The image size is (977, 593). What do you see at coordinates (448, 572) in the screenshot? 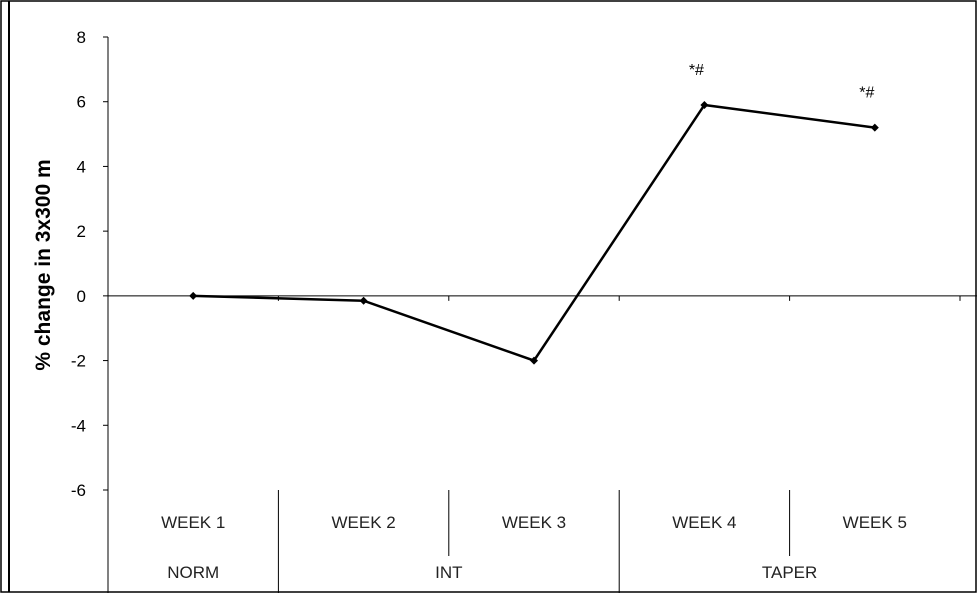
I see `group-label: INT` at bounding box center [448, 572].